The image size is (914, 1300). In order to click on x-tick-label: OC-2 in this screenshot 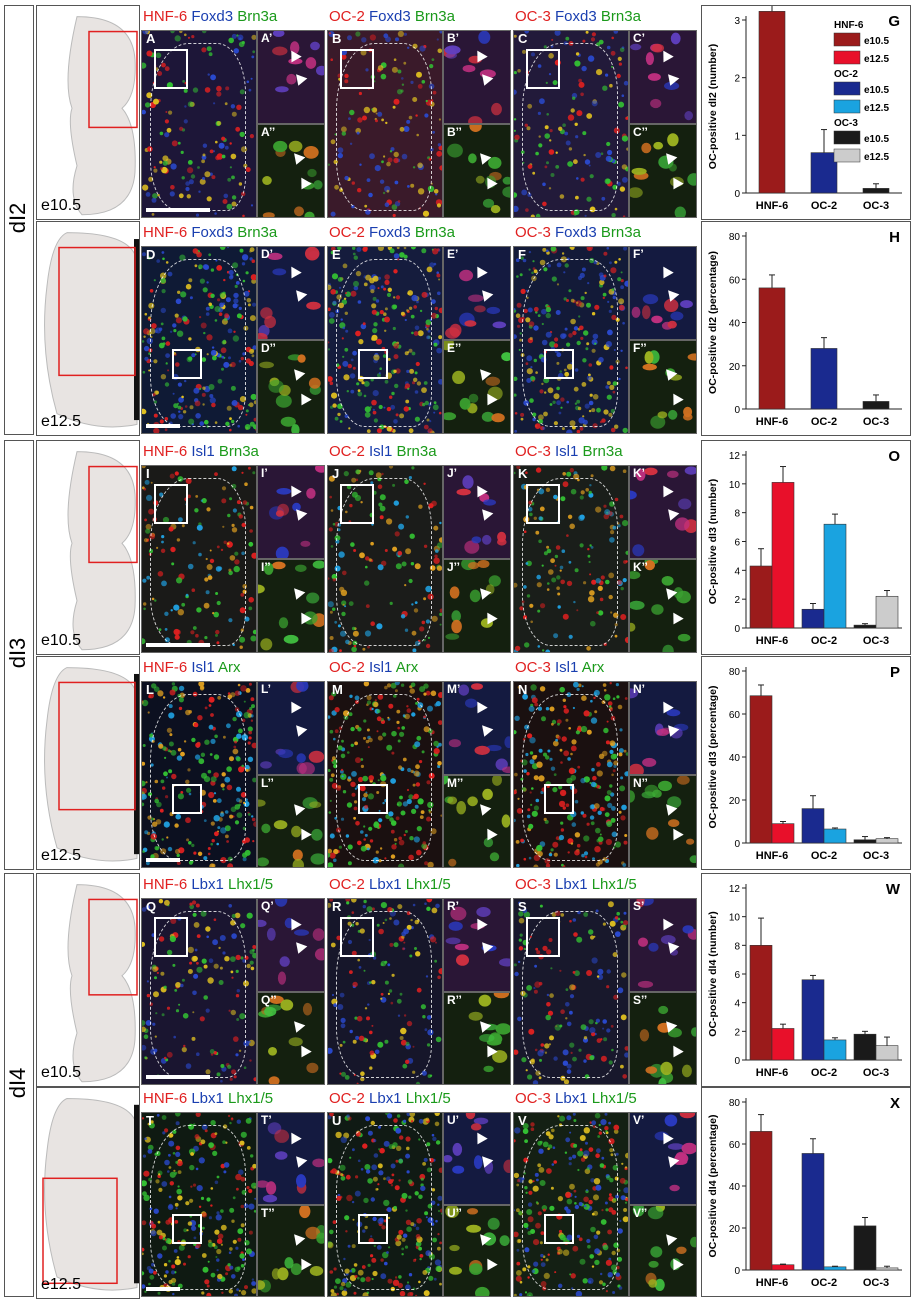, I will do `click(824, 206)`.